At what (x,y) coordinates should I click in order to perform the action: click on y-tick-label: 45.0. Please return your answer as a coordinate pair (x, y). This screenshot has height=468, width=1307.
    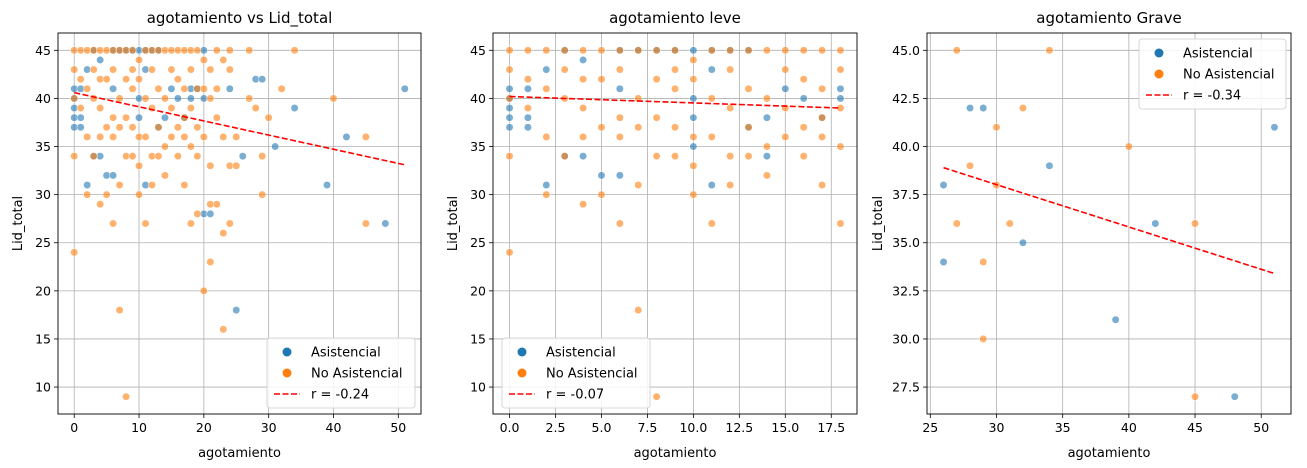
    Looking at the image, I should click on (906, 50).